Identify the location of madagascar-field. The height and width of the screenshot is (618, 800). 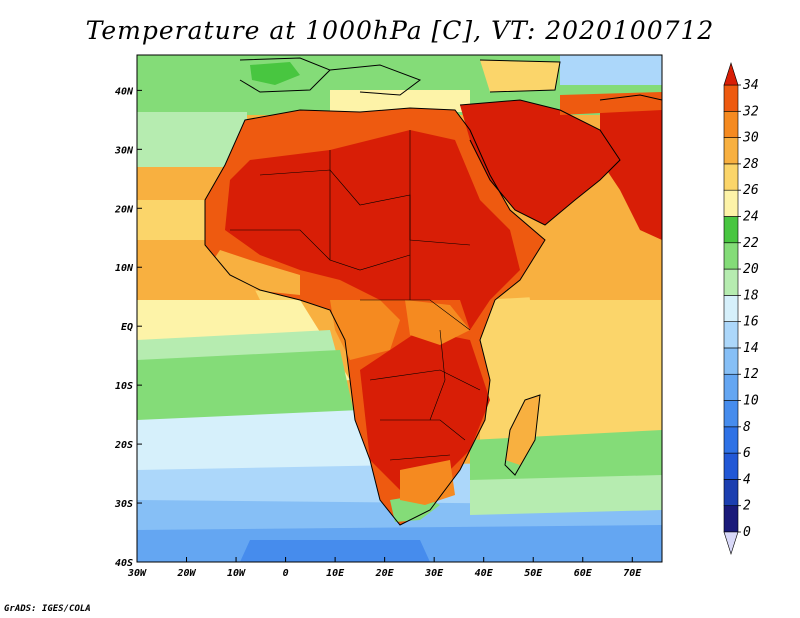
(522, 435).